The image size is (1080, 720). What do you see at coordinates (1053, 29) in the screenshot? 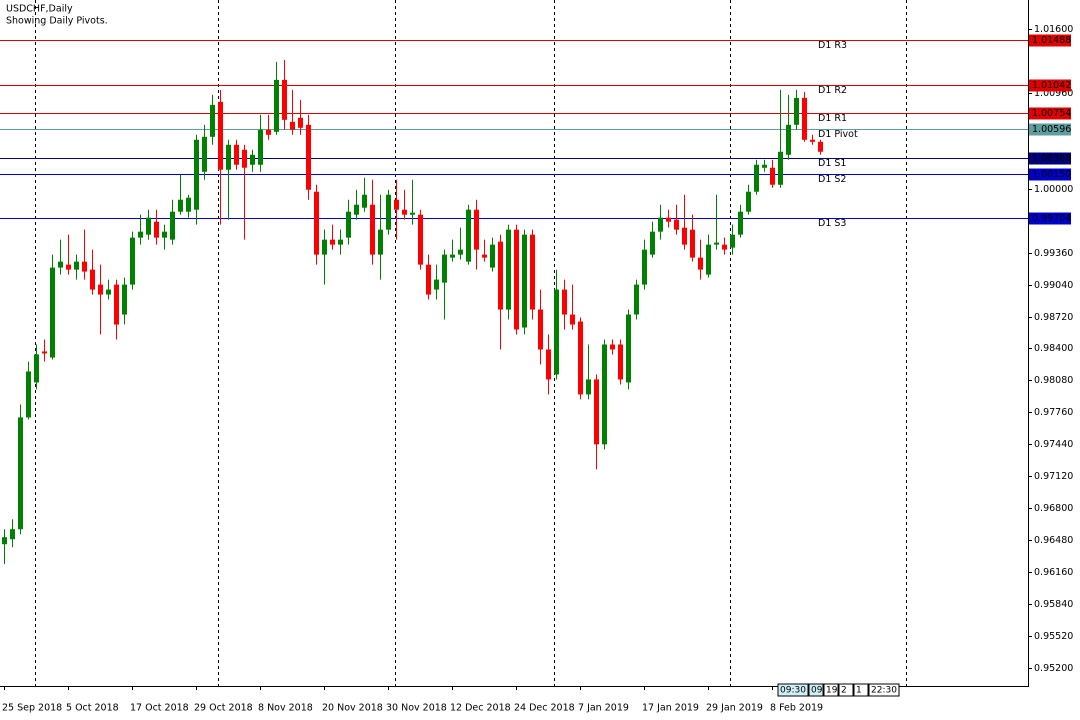
I see `y-tick-label: 1.01600` at bounding box center [1053, 29].